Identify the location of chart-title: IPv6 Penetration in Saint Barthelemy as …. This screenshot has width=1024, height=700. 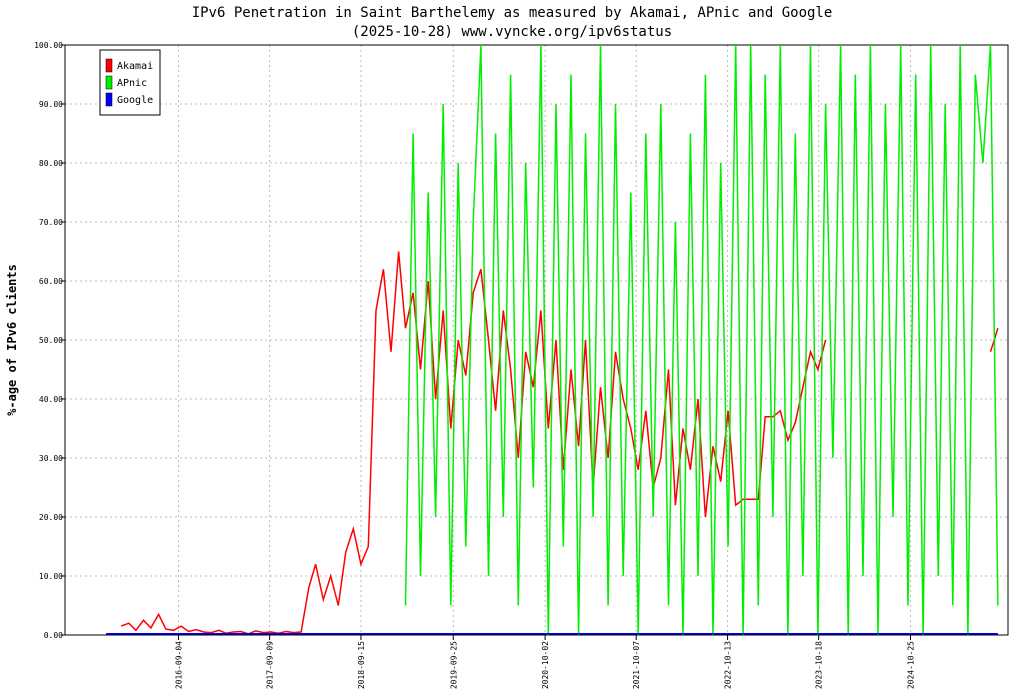
(512, 13).